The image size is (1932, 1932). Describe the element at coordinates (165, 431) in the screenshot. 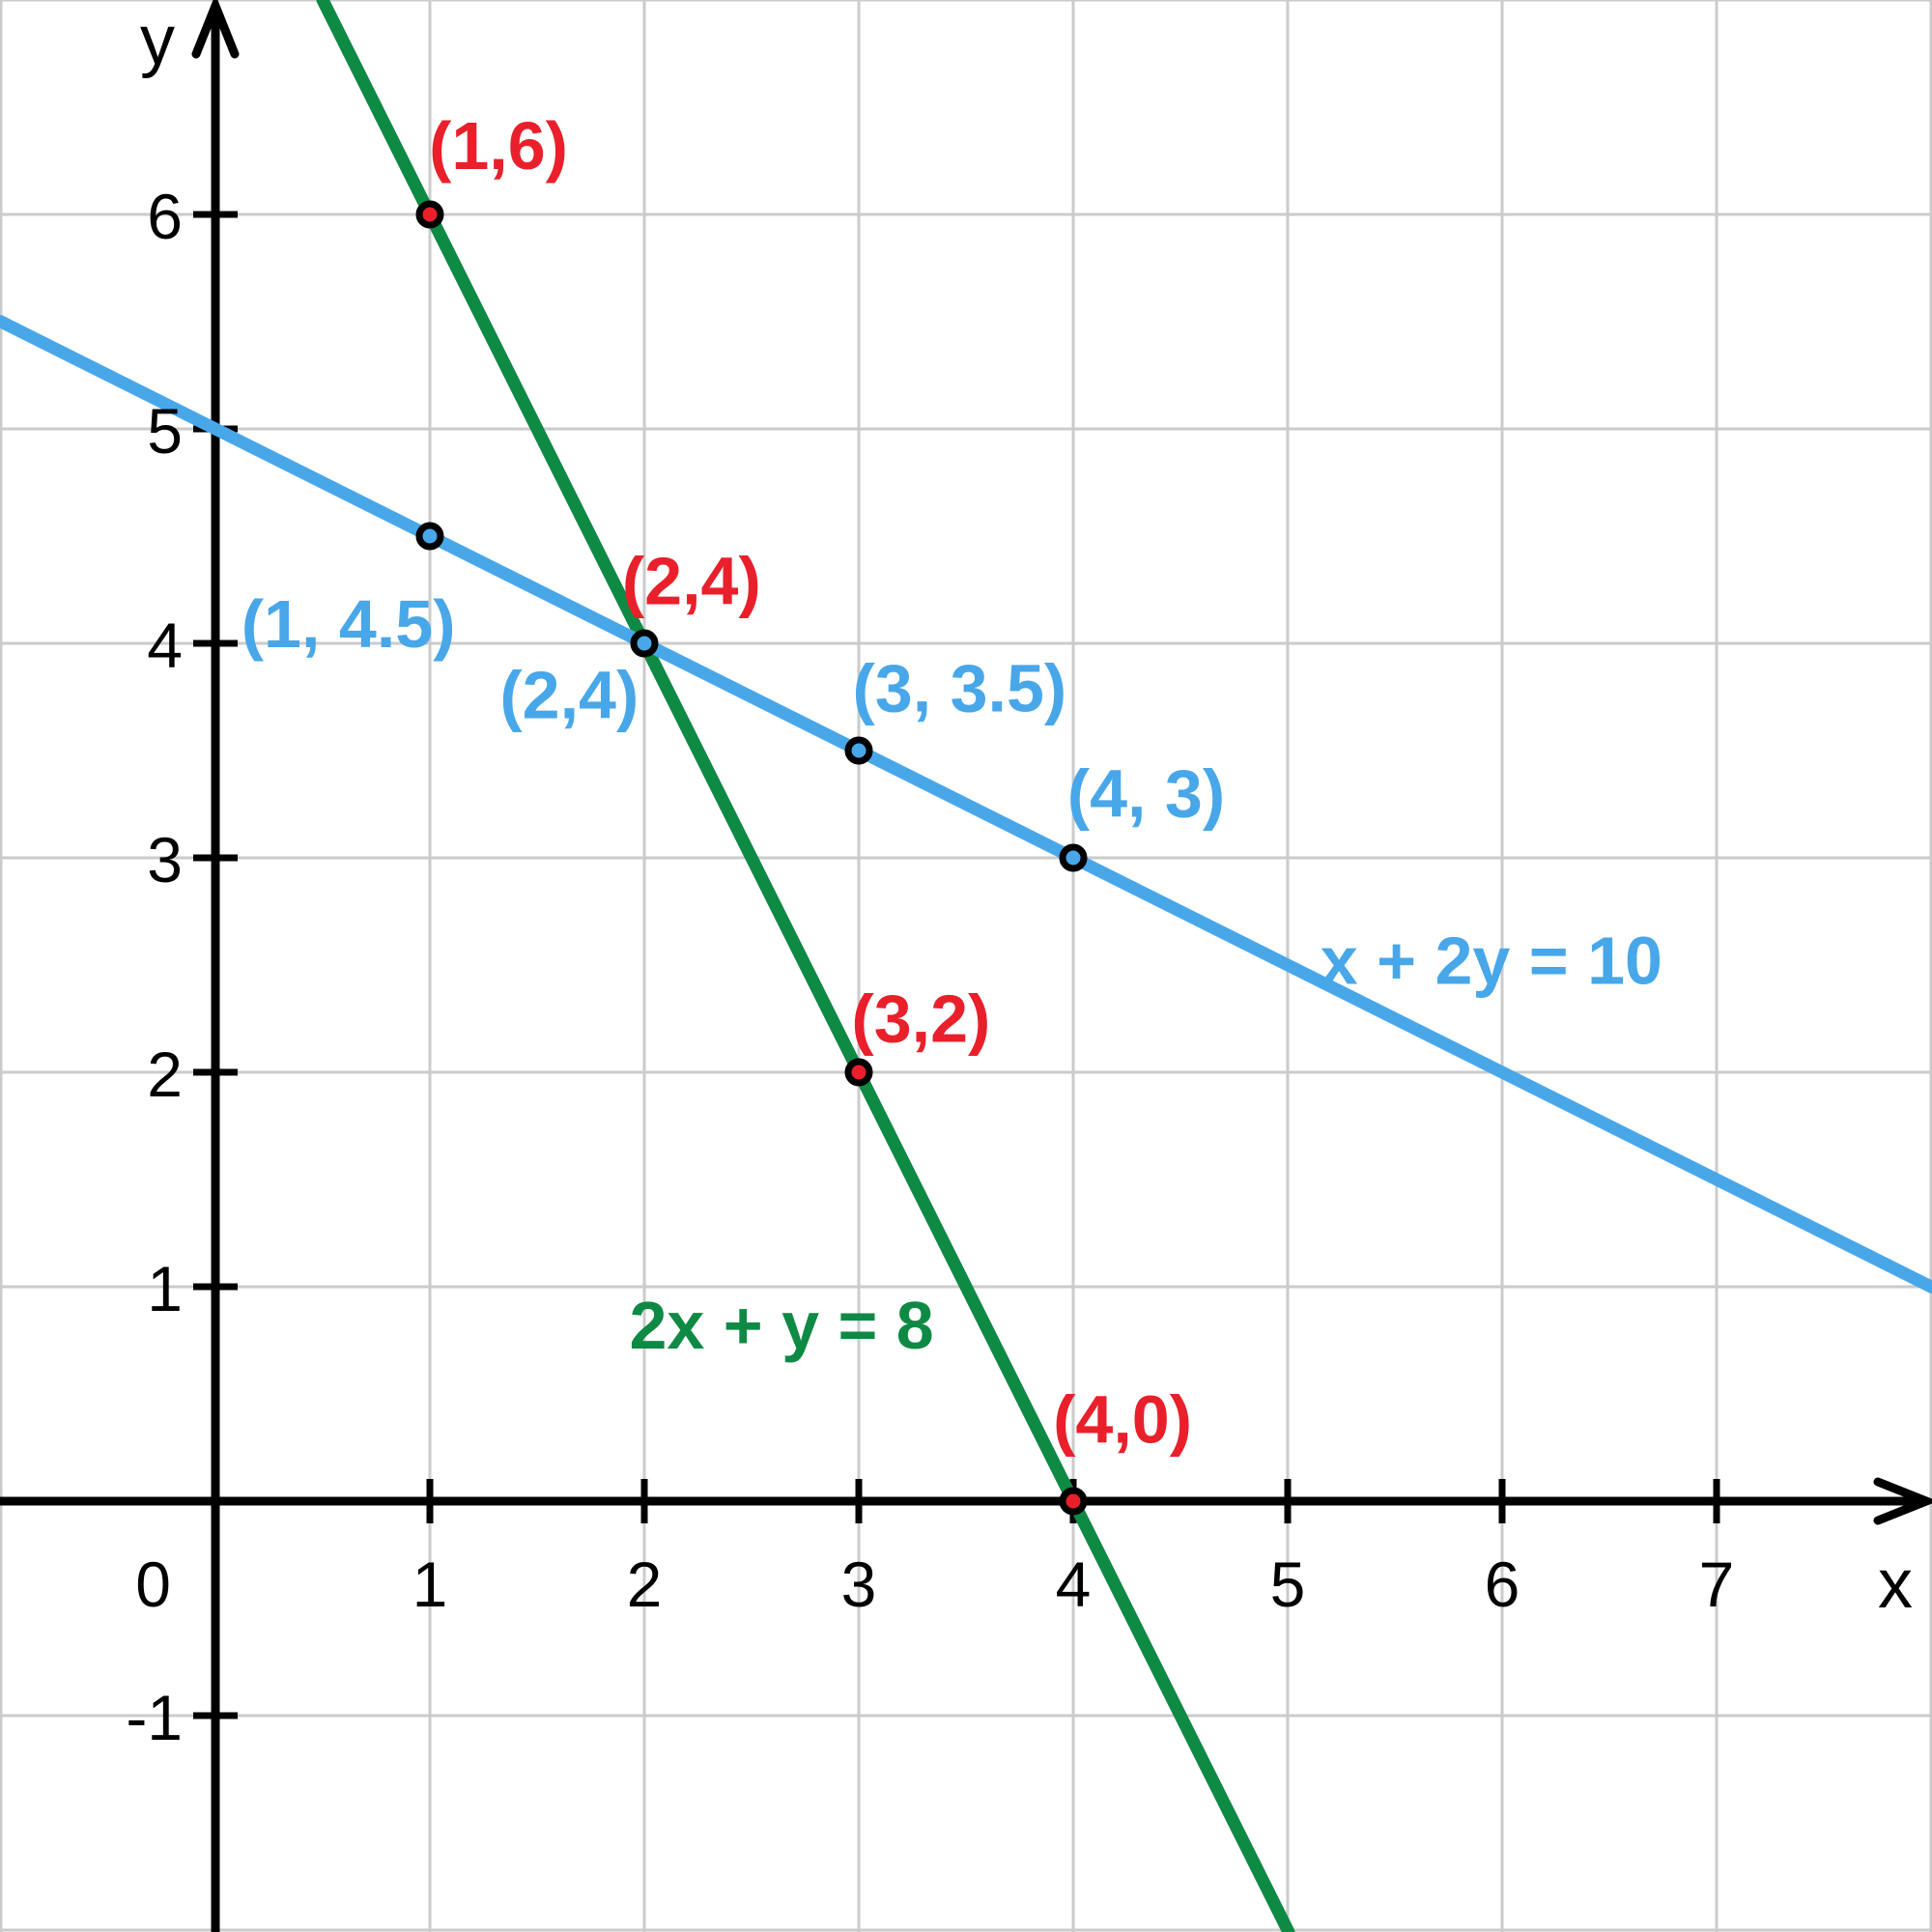

I see `y-tick-label: 5` at that location.